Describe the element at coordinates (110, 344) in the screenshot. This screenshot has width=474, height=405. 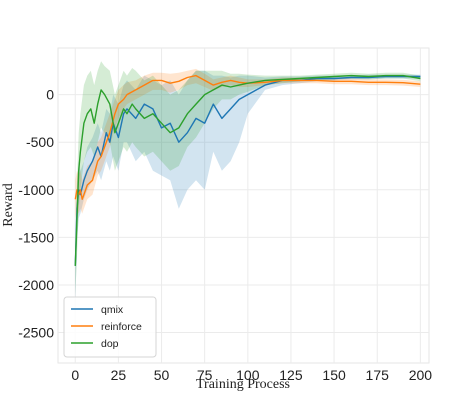
I see `legend-label-dop: dop` at that location.